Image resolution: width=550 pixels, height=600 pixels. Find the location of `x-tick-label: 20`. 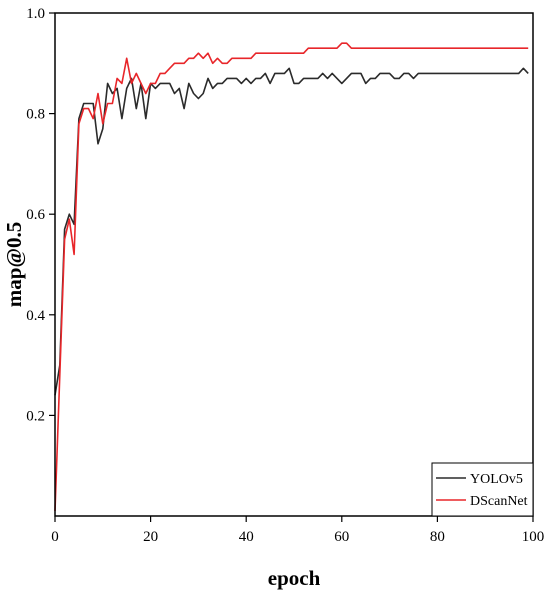

x-tick-label: 20 is located at coordinates (150, 537).